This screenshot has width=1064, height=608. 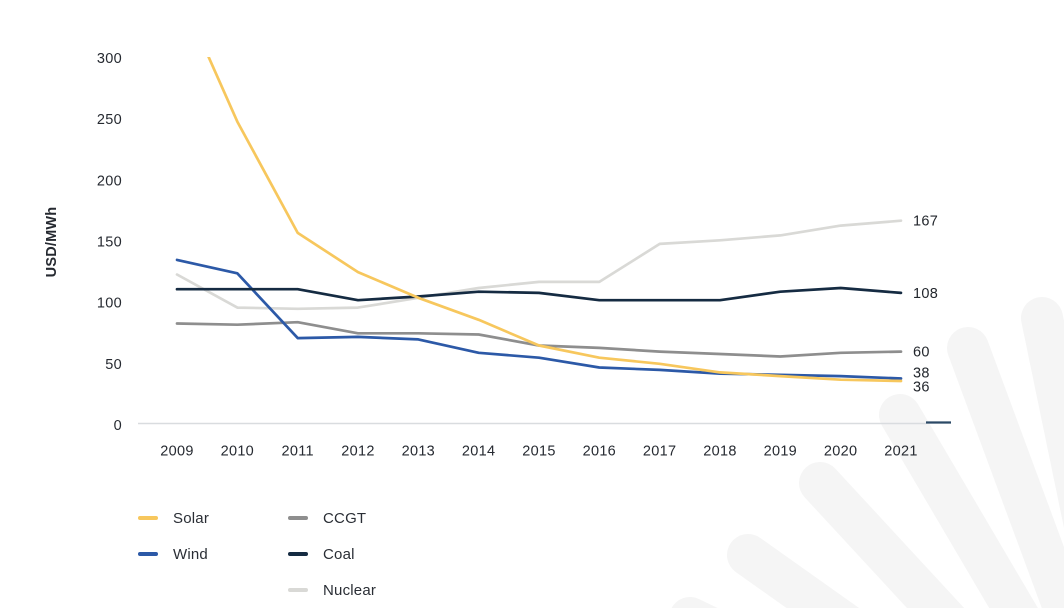 What do you see at coordinates (339, 554) in the screenshot?
I see `legend-label: Coal` at bounding box center [339, 554].